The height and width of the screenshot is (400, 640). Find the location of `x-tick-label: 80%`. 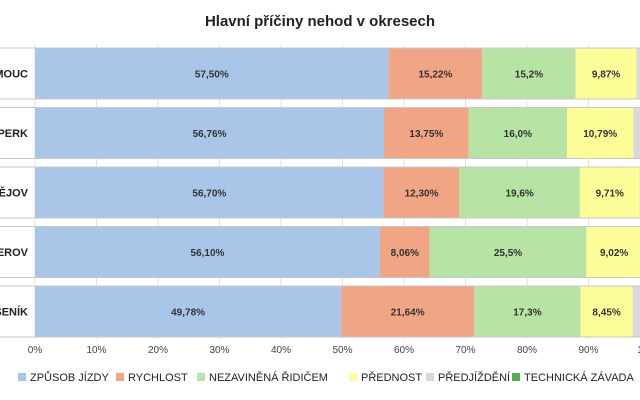

x-tick-label: 80% is located at coordinates (527, 350).